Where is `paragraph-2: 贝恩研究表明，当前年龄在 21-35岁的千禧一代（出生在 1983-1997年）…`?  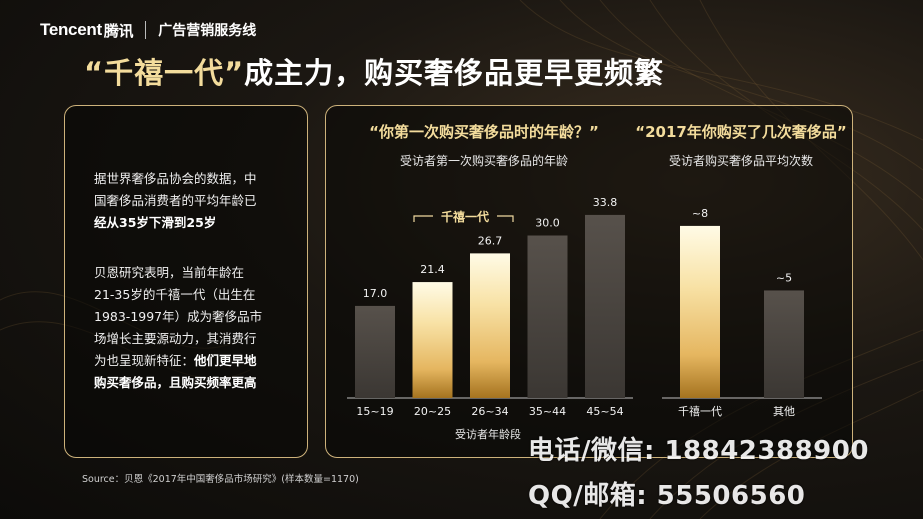
paragraph-2: 贝恩研究表明，当前年龄在 21-35岁的千禧一代（出生在 1983-1997年）… is located at coordinates (194, 328).